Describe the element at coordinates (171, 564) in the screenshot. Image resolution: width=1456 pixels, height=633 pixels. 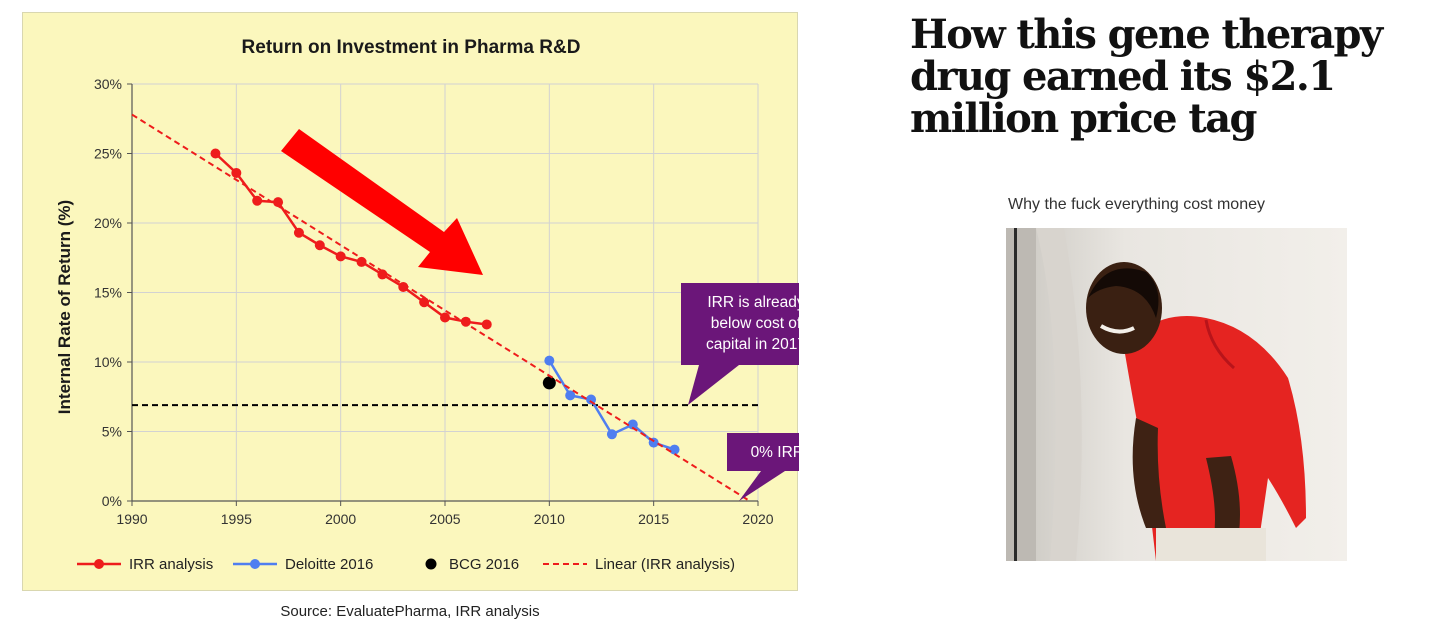
I see `legend-label: IRR analysis` at that location.